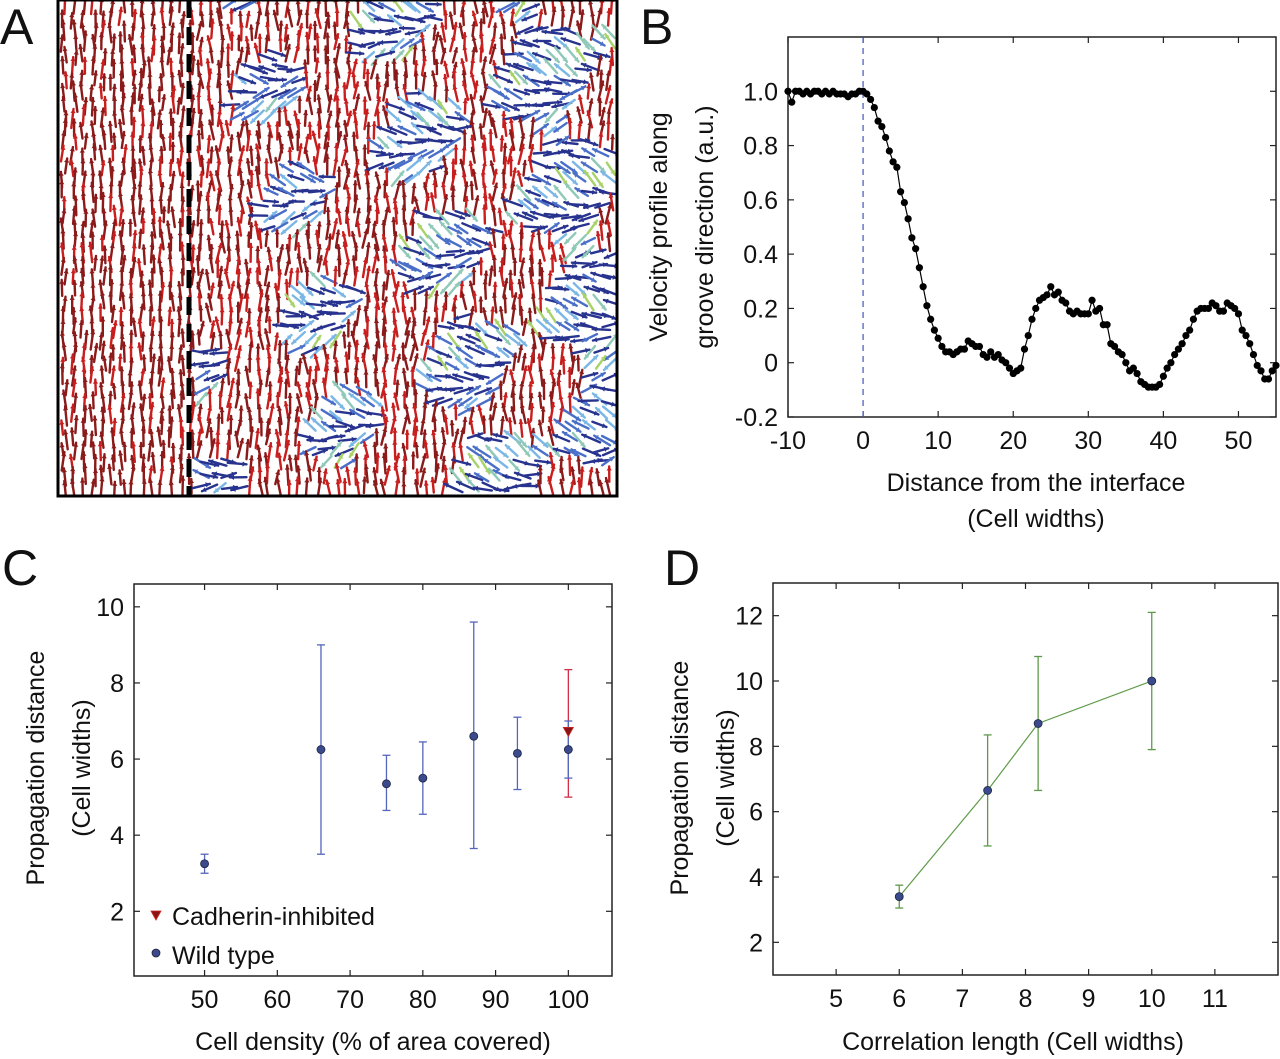  I want to click on data-point-cadherin, so click(568, 732).